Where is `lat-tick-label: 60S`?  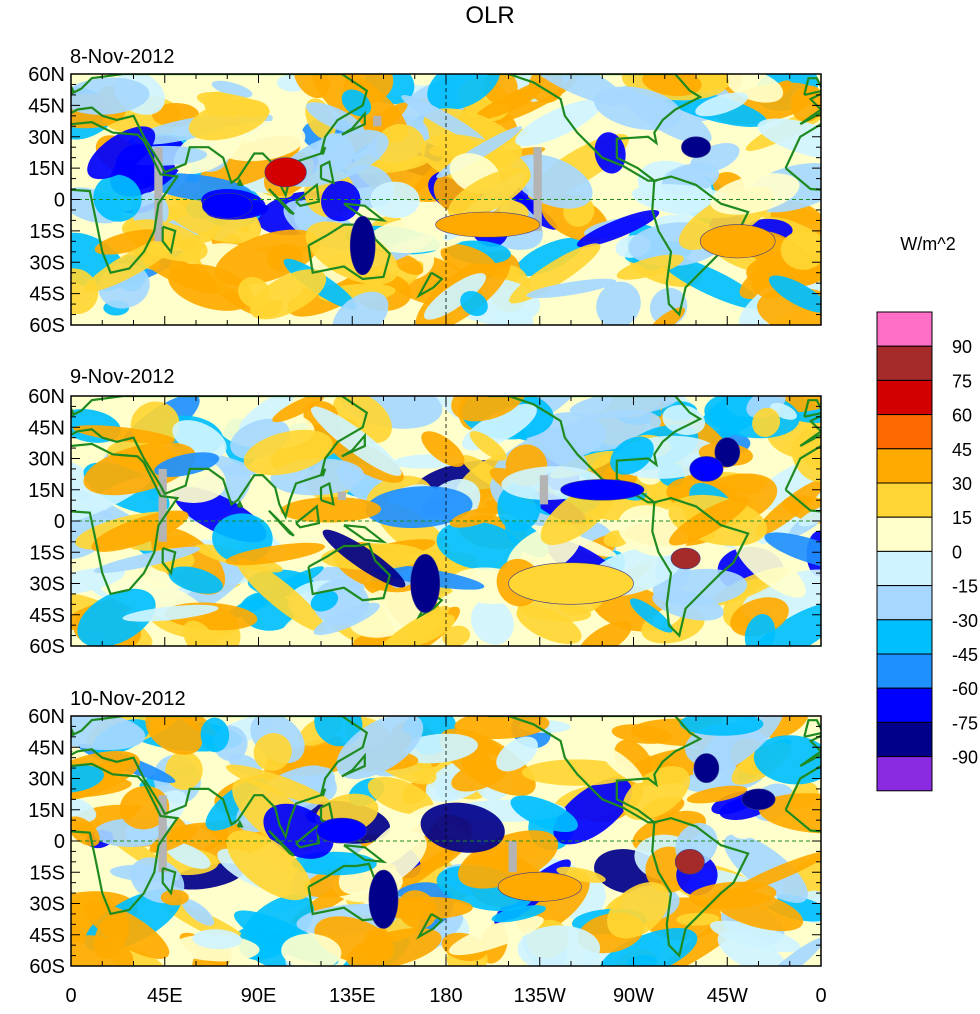
lat-tick-label: 60S is located at coordinates (47, 967).